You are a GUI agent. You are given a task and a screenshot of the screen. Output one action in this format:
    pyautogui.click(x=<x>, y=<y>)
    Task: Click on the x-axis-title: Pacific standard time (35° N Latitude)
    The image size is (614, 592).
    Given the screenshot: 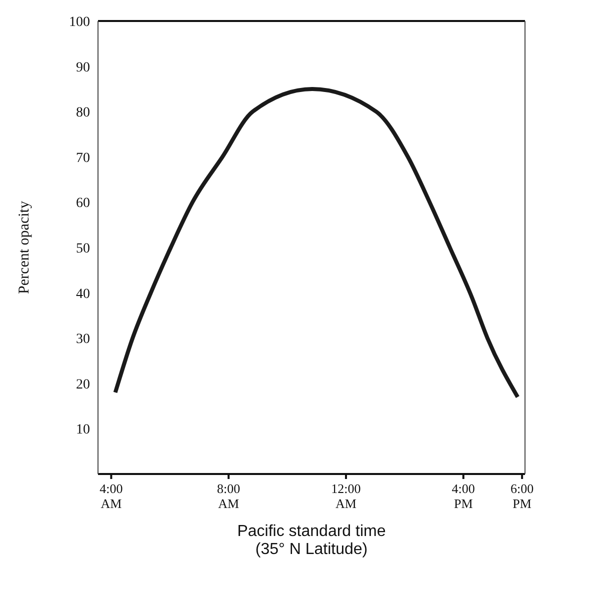 What is the action you would take?
    pyautogui.click(x=311, y=540)
    